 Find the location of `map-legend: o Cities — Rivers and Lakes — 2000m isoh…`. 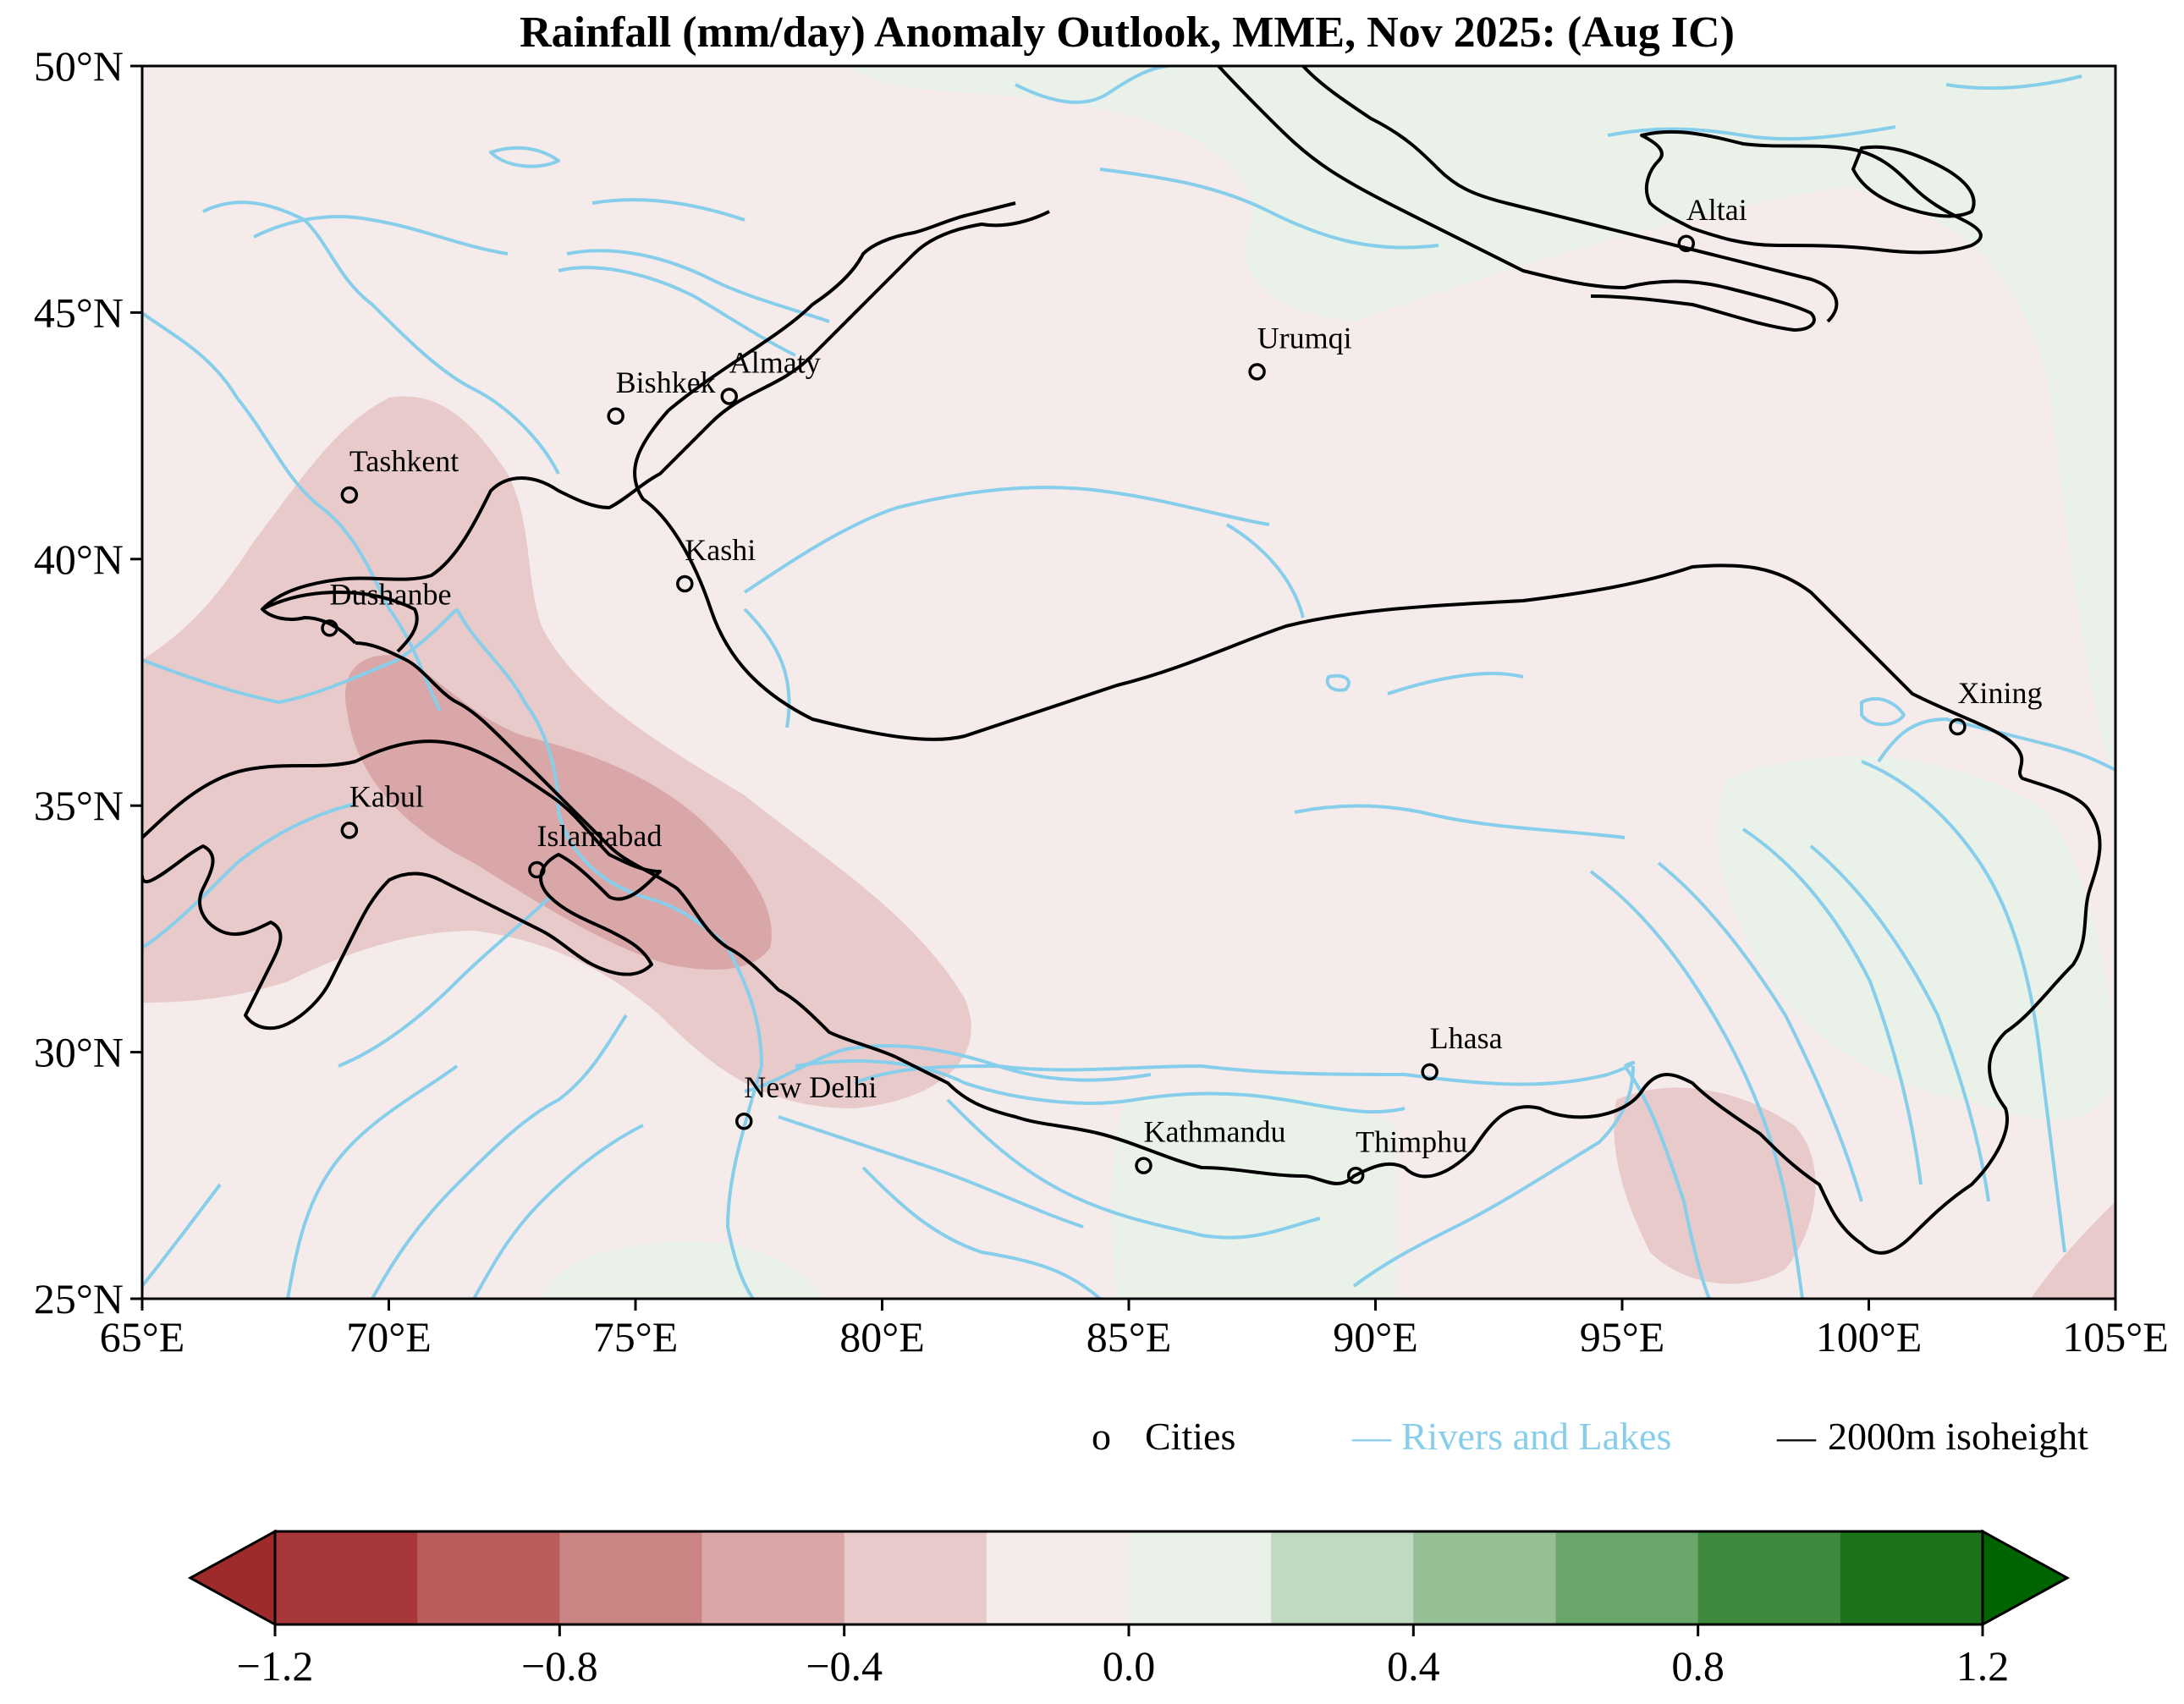

map-legend: o Cities — Rivers and Lakes — 2000m isoh… is located at coordinates (1590, 1436).